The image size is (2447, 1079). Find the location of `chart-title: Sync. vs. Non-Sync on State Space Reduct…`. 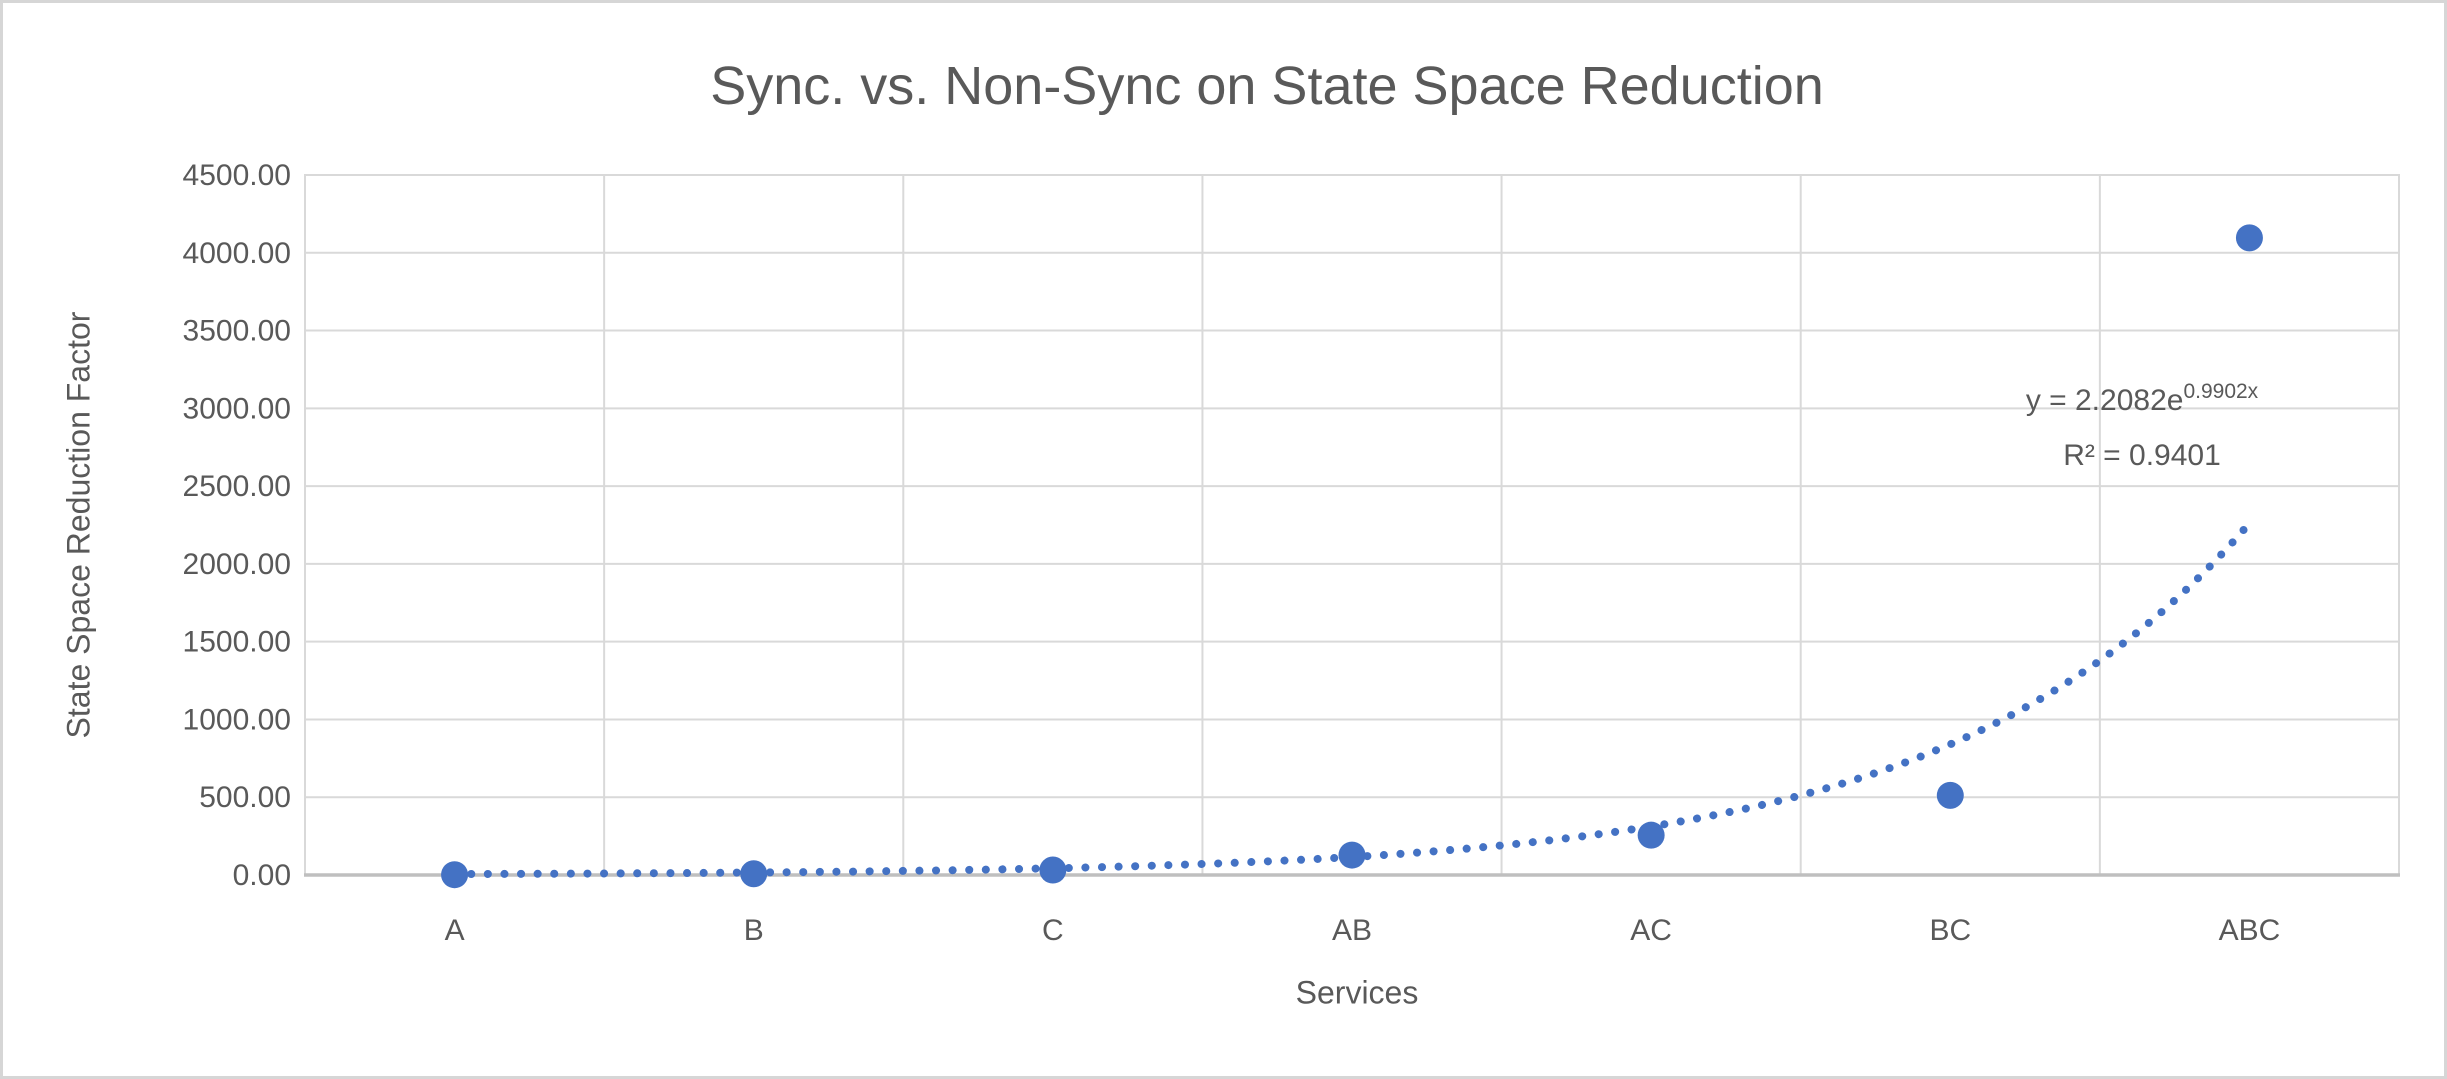

chart-title: Sync. vs. Non-Sync on State Space Reduct… is located at coordinates (1267, 86).